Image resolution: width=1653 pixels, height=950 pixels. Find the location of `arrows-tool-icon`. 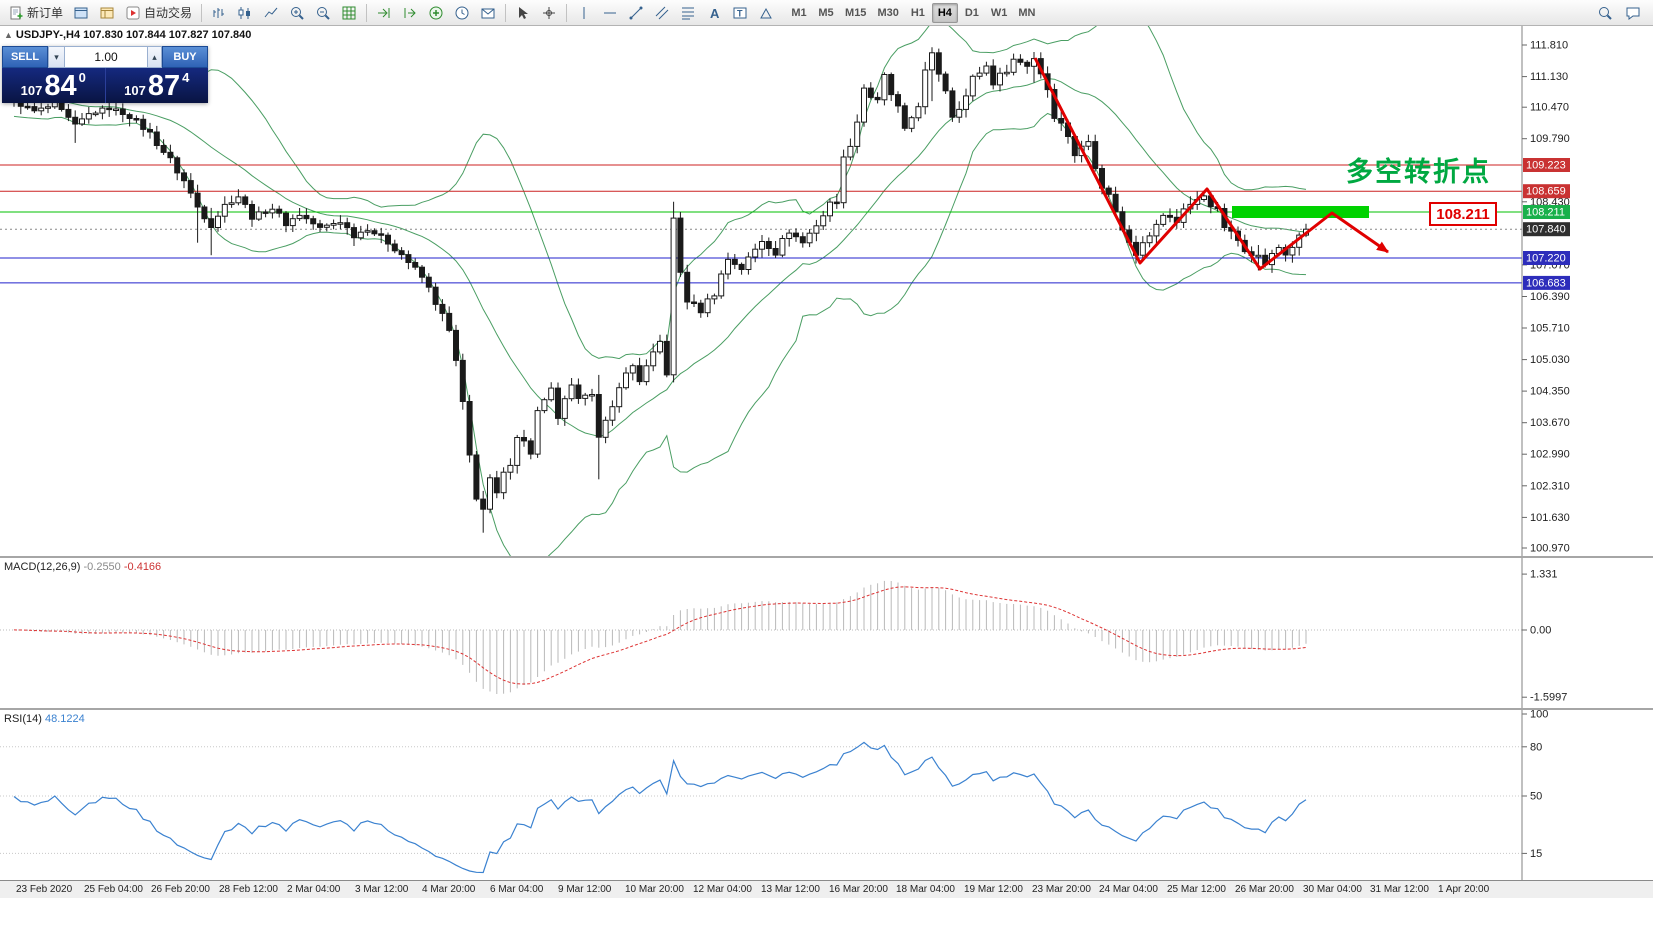

arrows-tool-icon is located at coordinates (766, 13).